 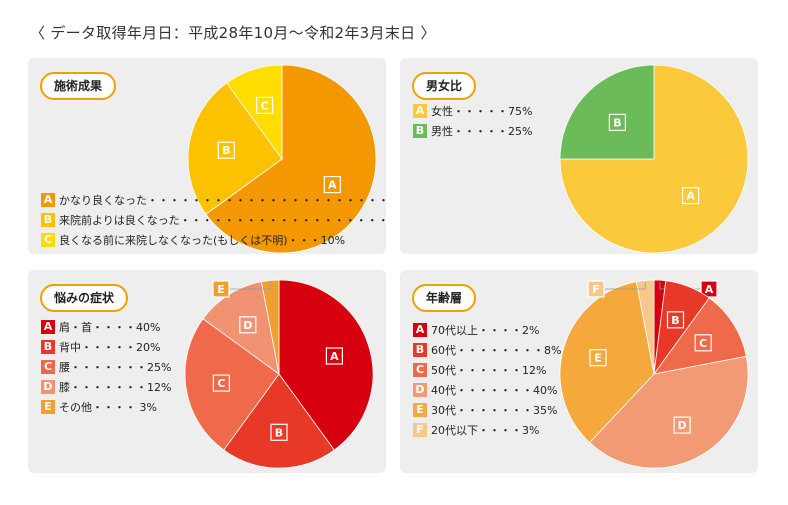 What do you see at coordinates (616, 289) in the screenshot?
I see `slice-label-f: F` at bounding box center [616, 289].